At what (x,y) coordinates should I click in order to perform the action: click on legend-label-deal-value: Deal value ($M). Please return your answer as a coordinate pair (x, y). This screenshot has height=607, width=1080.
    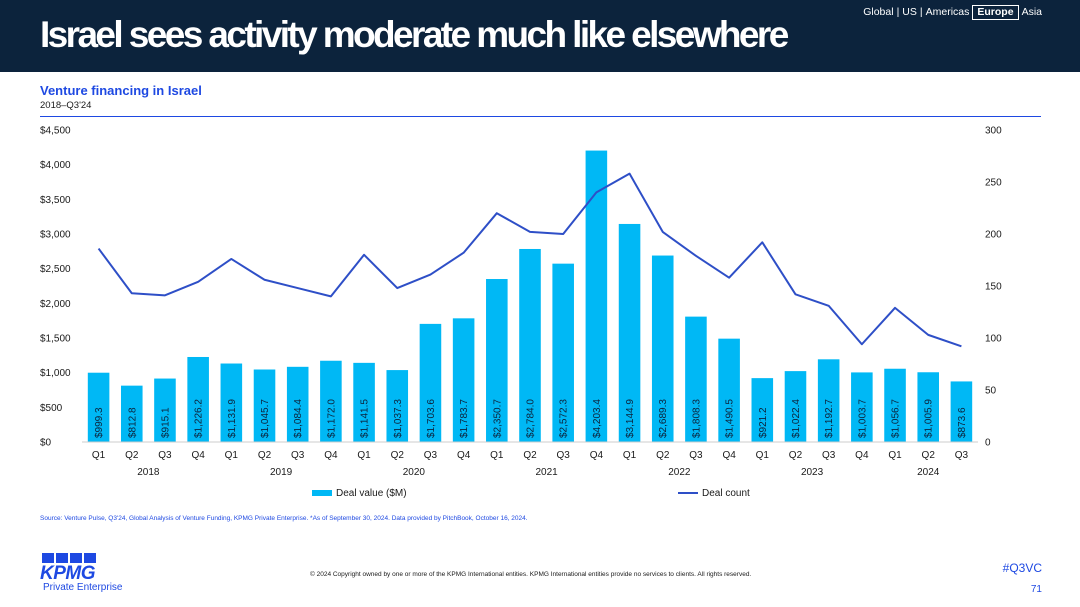
    Looking at the image, I should click on (371, 493).